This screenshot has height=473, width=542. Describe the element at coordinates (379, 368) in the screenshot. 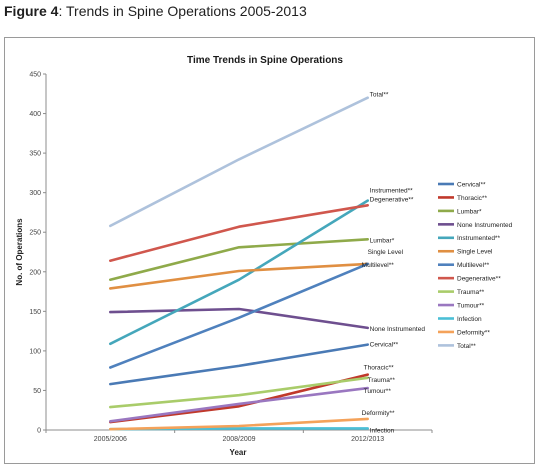

I see `line-label-thoracic: Thoracic**` at that location.